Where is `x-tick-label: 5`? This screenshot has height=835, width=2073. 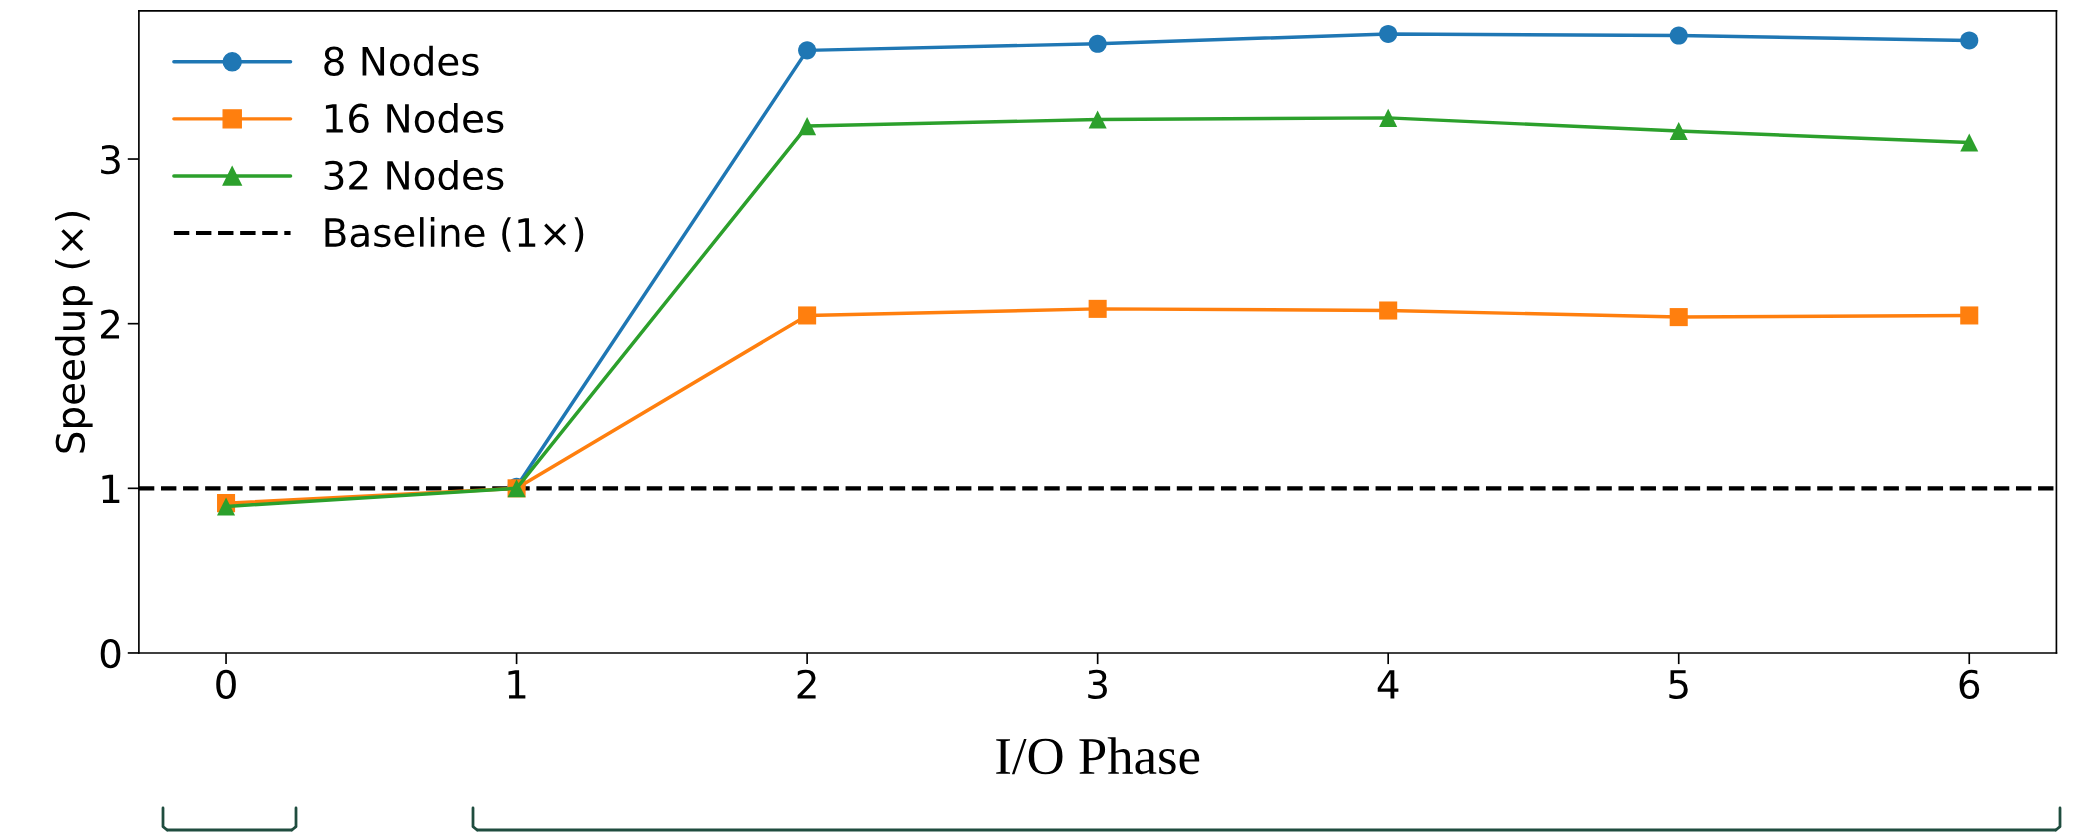
x-tick-label: 5 is located at coordinates (1678, 685).